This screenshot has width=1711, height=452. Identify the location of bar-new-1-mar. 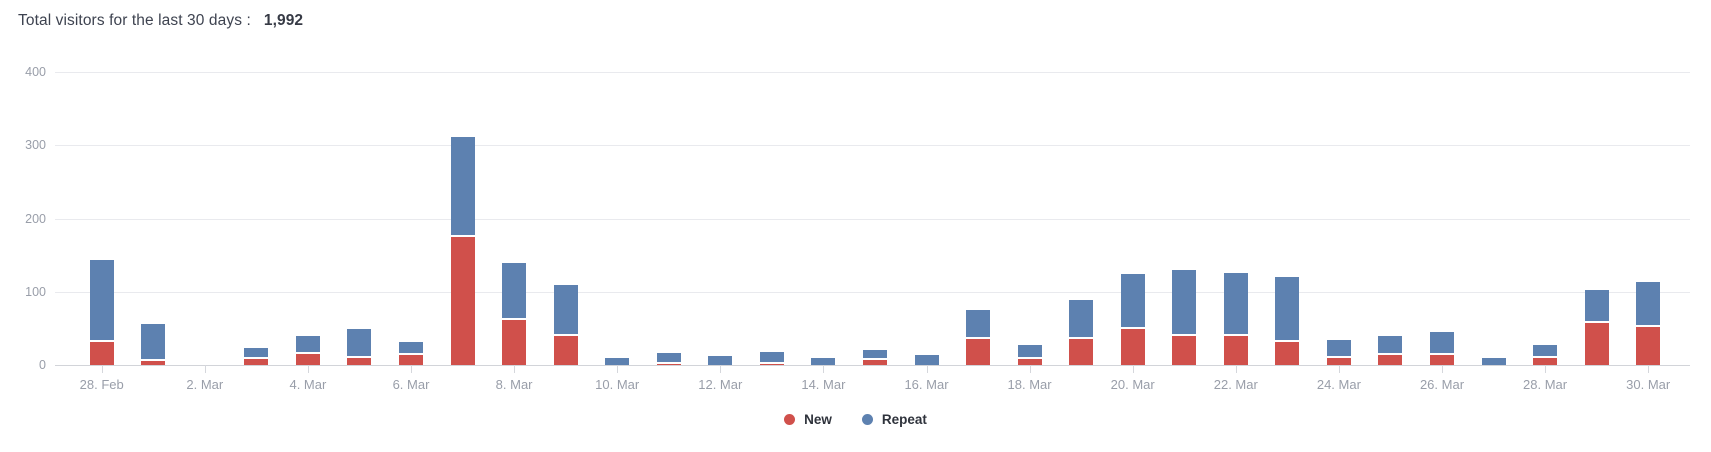
(153, 363).